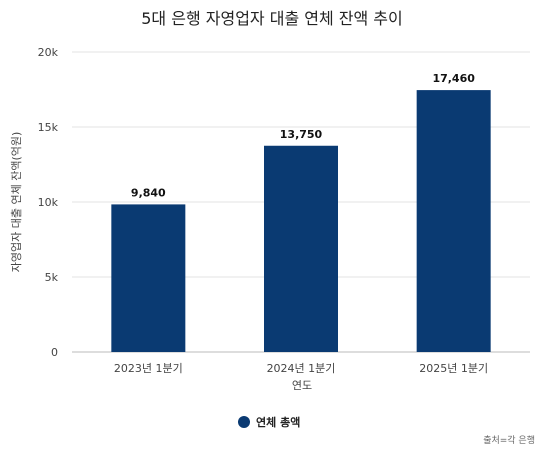 Image resolution: width=545 pixels, height=450 pixels. What do you see at coordinates (453, 368) in the screenshot?
I see `x-tick-label: 2025년 1분기` at bounding box center [453, 368].